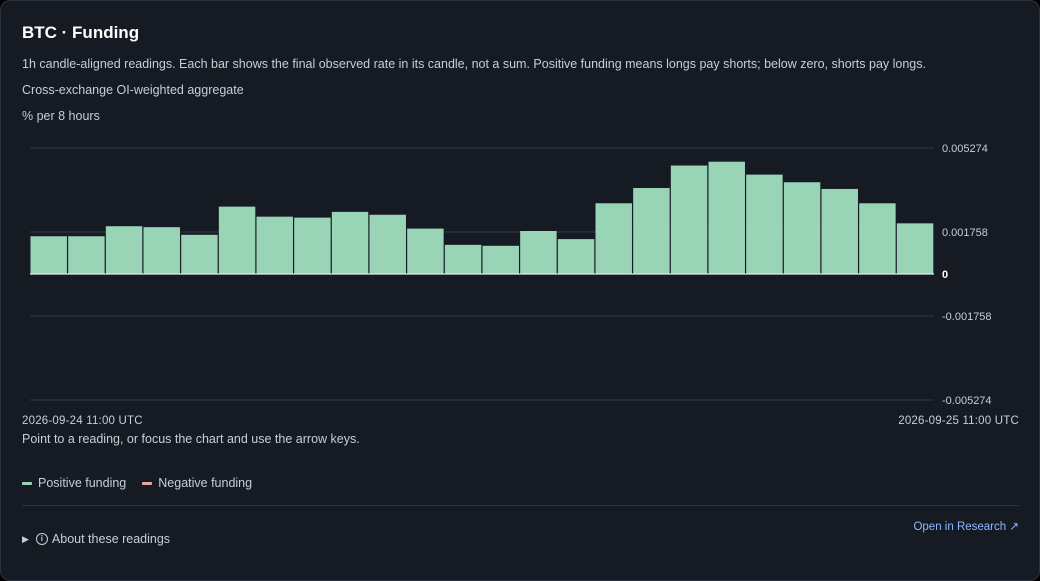 Image resolution: width=1040 pixels, height=581 pixels. I want to click on about-readings-label: About these readings, so click(111, 539).